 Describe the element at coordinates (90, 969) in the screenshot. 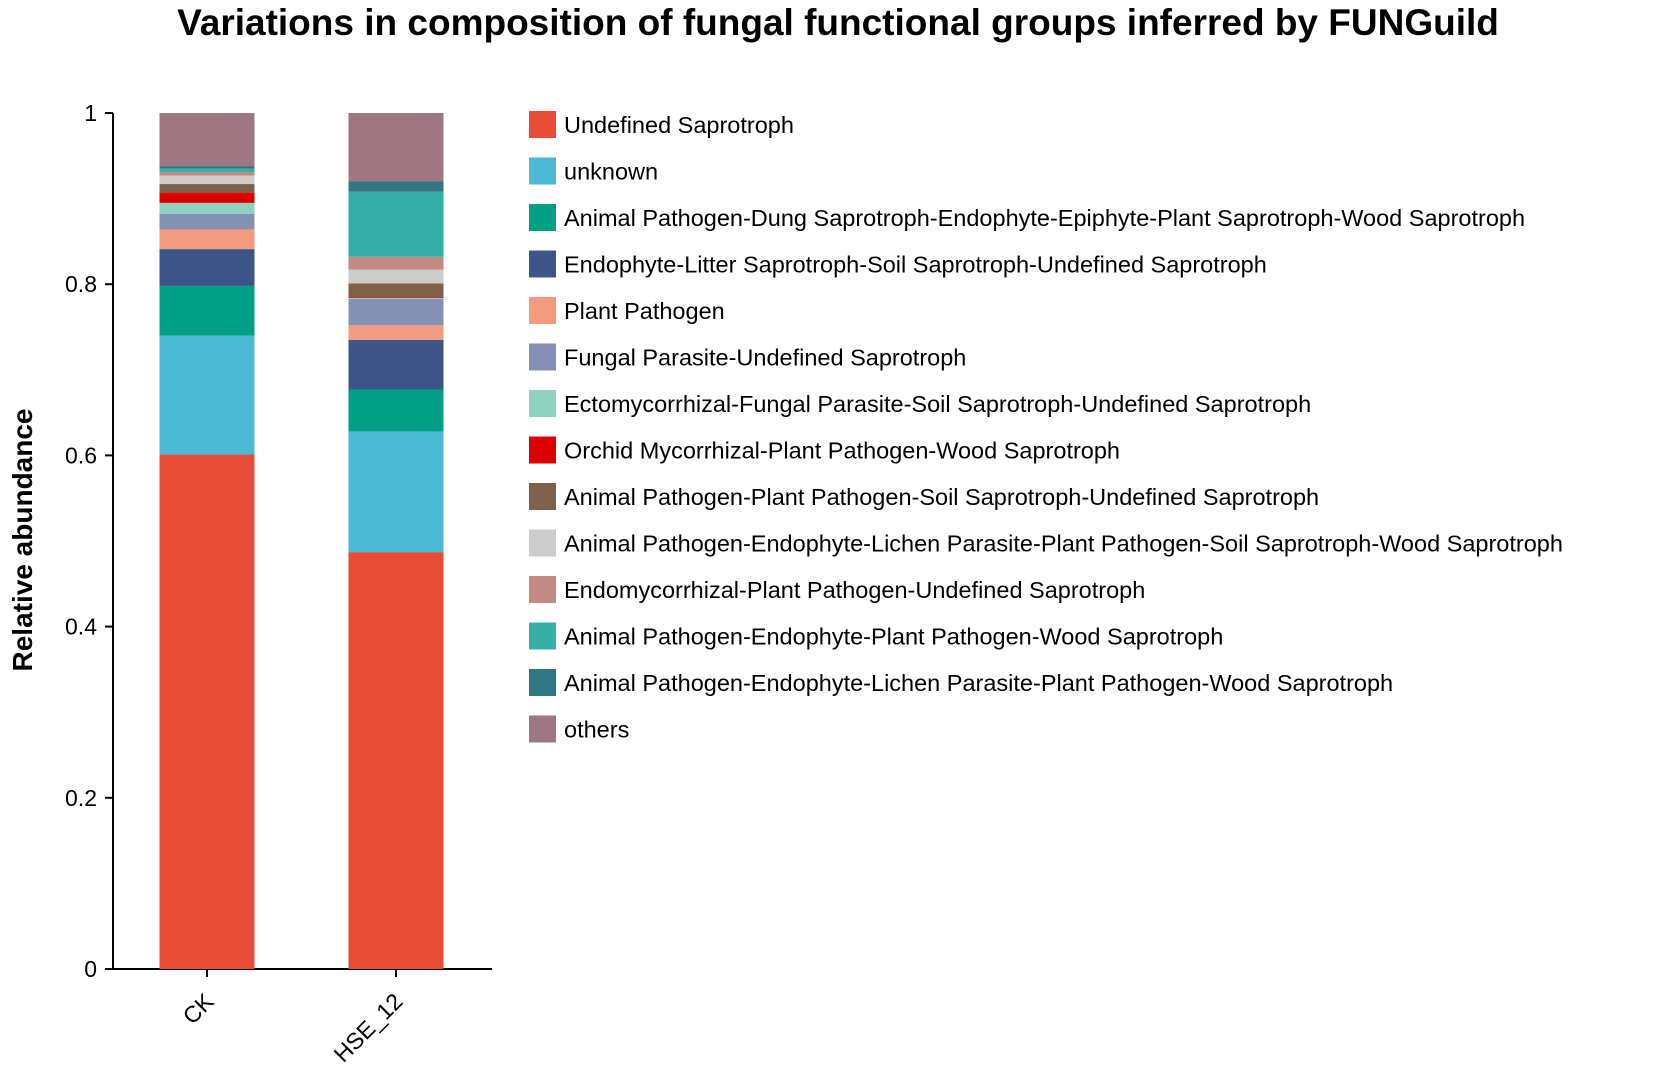

I see `y-tick-label: 0` at that location.